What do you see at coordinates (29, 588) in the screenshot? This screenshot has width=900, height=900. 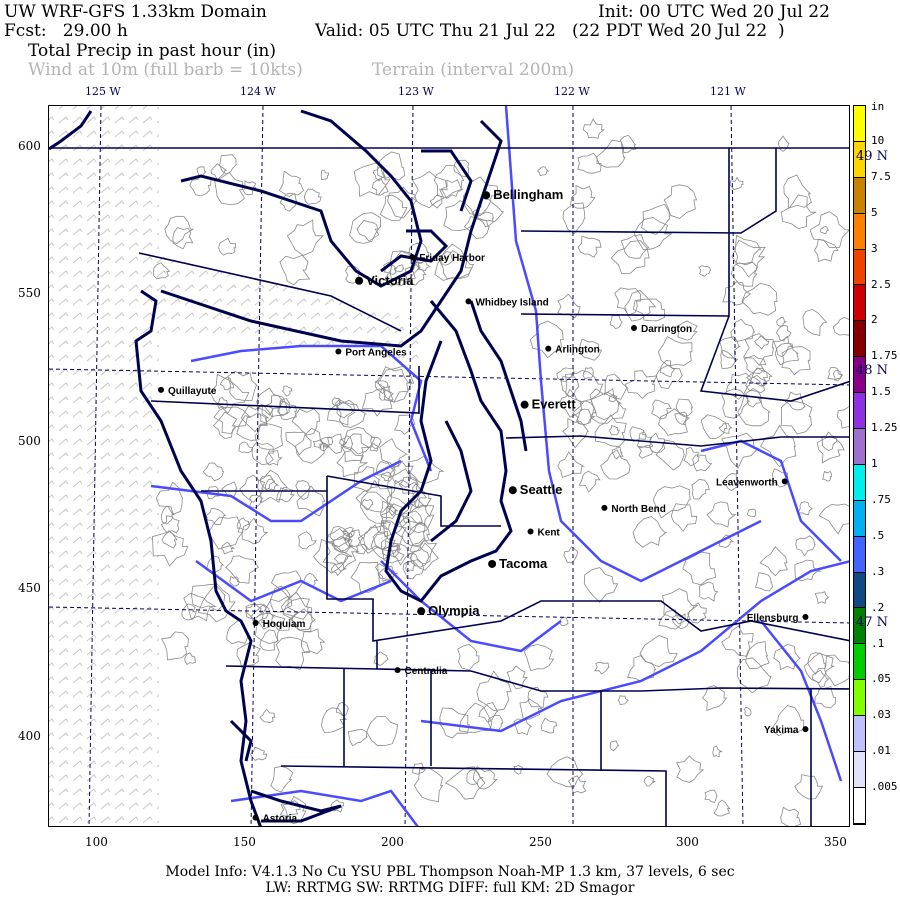 I see `y-tick: 450` at bounding box center [29, 588].